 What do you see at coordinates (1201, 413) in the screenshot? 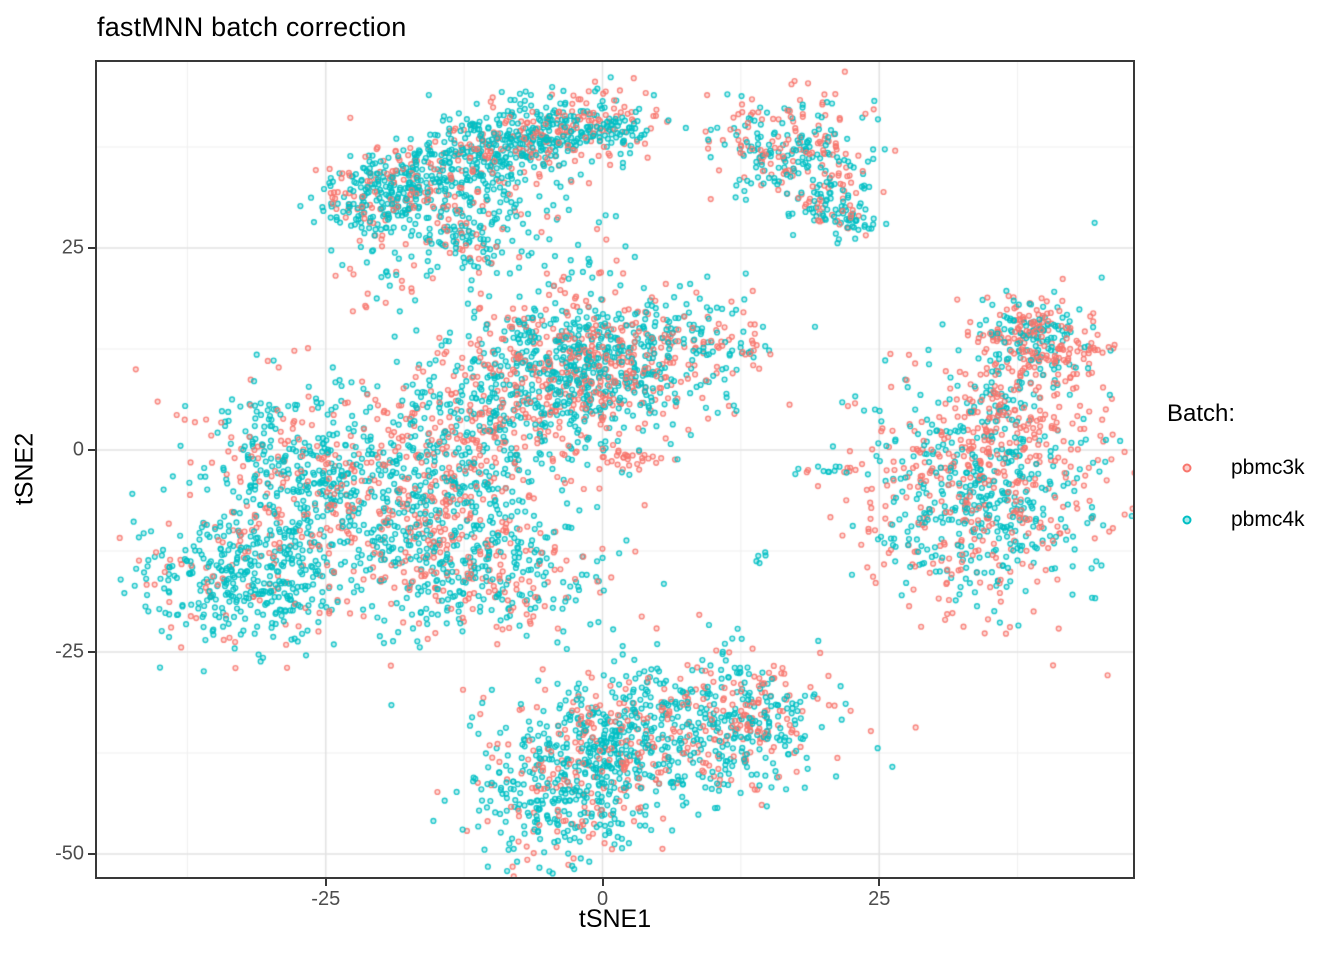
I see `legend-title: Batch:` at bounding box center [1201, 413].